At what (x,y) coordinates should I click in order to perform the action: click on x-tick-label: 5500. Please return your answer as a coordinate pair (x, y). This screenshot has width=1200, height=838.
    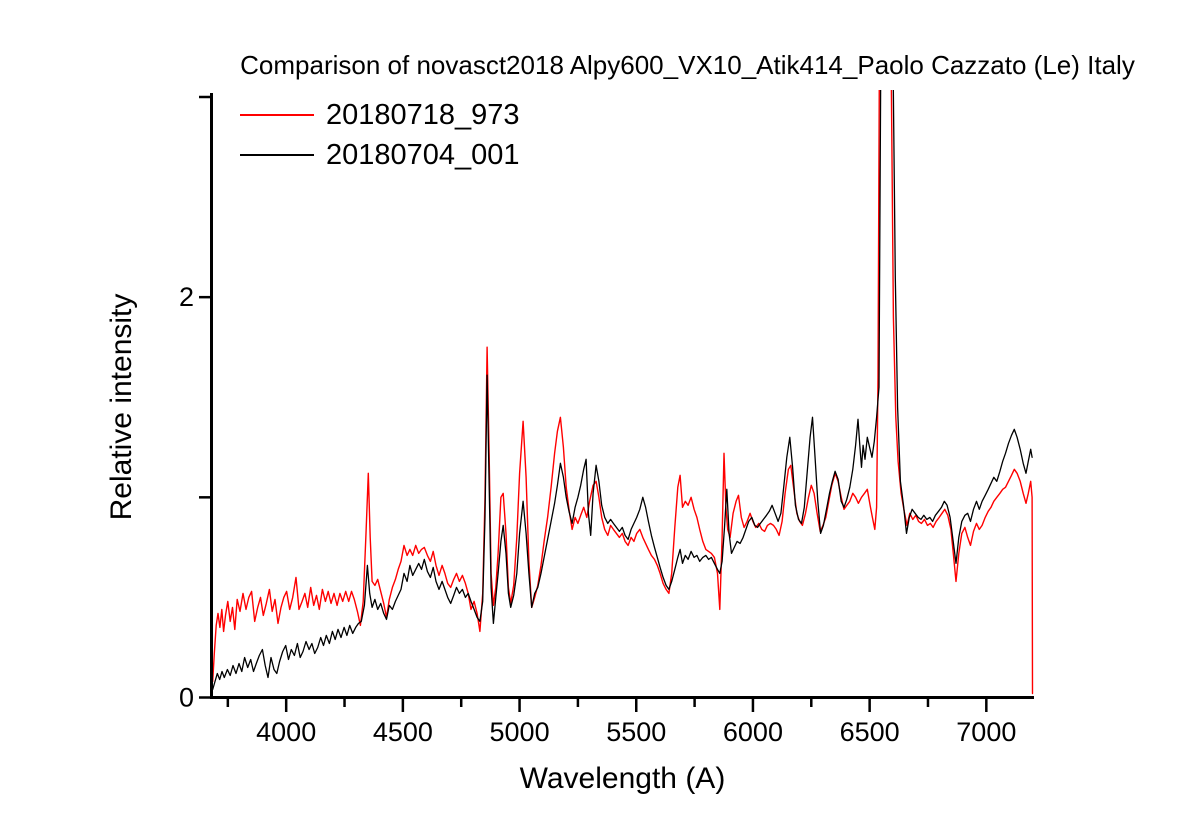
    Looking at the image, I should click on (636, 732).